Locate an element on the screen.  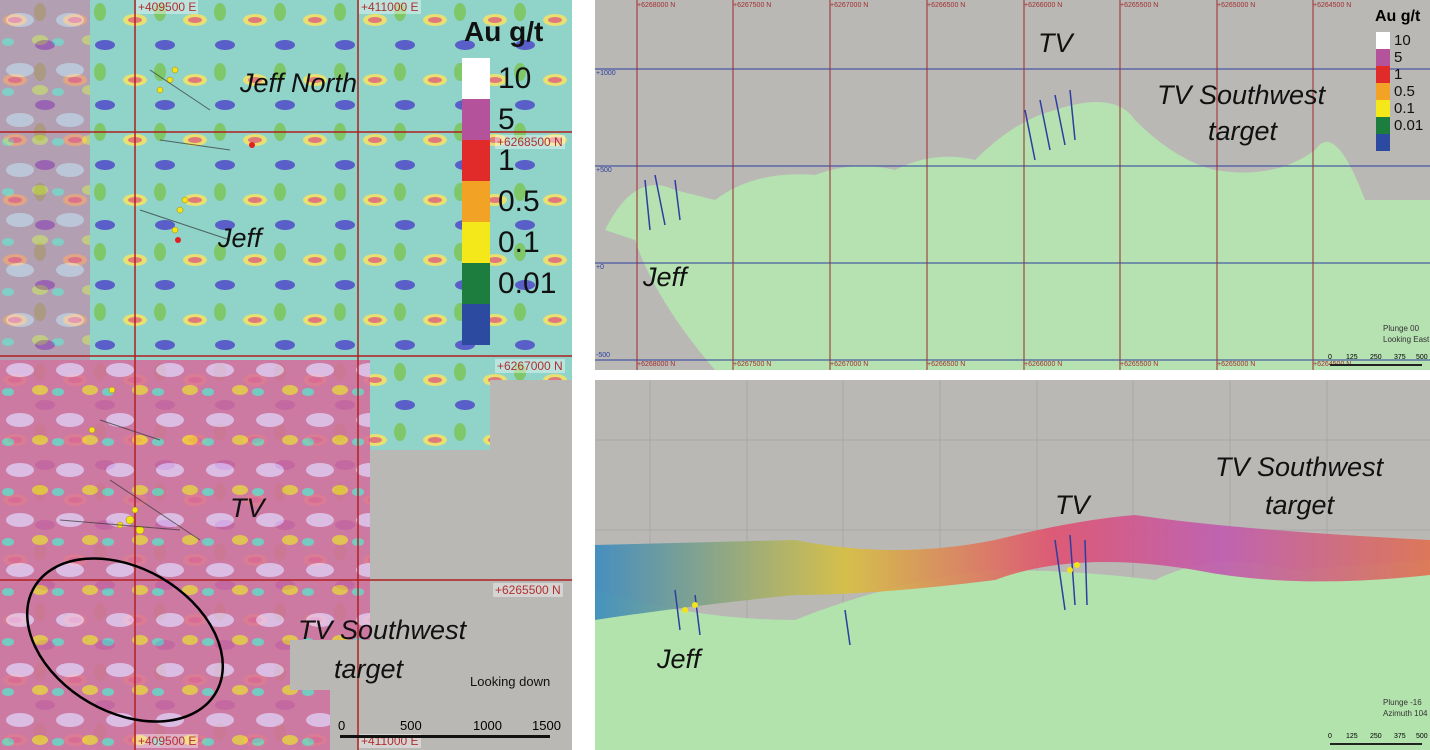
scale-tick: 1500 is located at coordinates (546, 725).